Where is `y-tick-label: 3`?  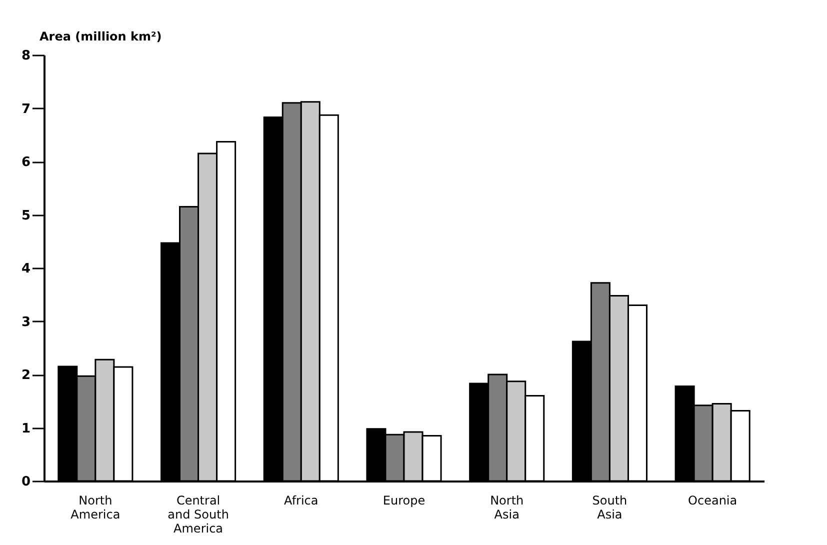 y-tick-label: 3 is located at coordinates (25, 322).